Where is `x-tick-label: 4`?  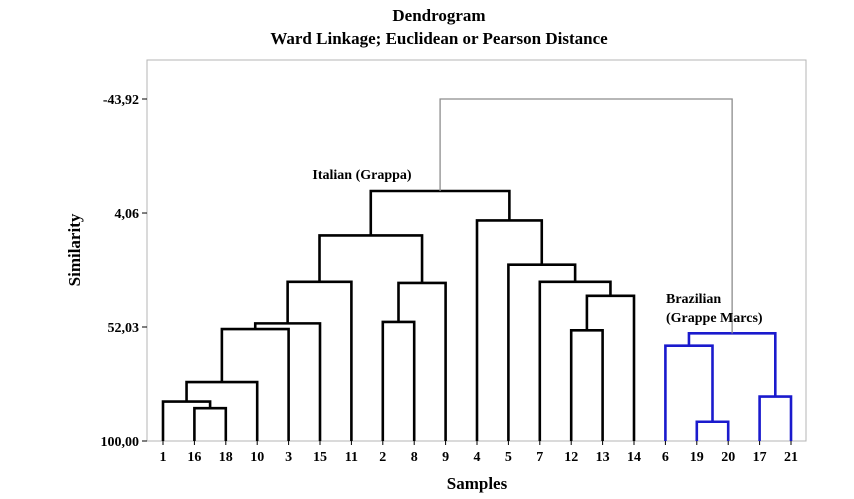 x-tick-label: 4 is located at coordinates (477, 457).